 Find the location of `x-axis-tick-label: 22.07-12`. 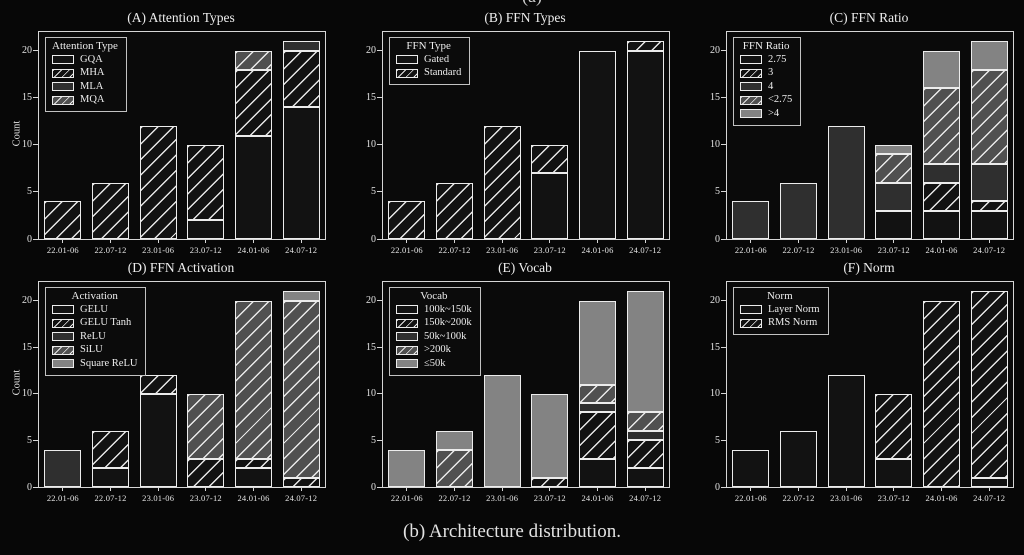

x-axis-tick-label: 22.07-12 is located at coordinates (454, 250).